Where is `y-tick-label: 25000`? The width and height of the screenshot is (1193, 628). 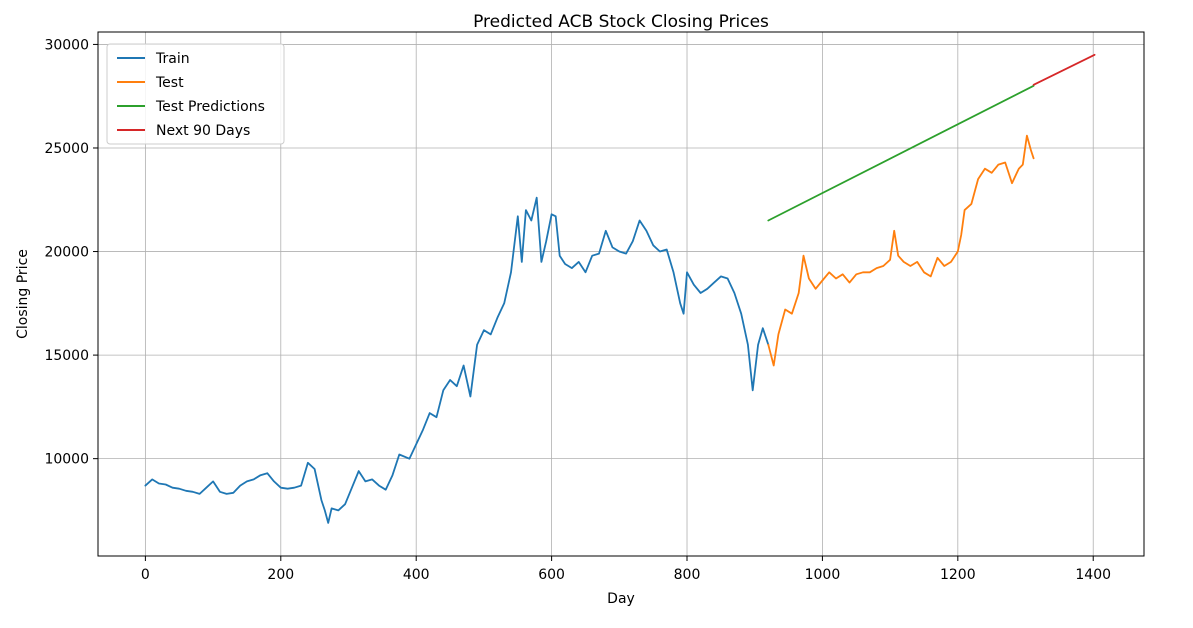
y-tick-label: 25000 is located at coordinates (66, 149).